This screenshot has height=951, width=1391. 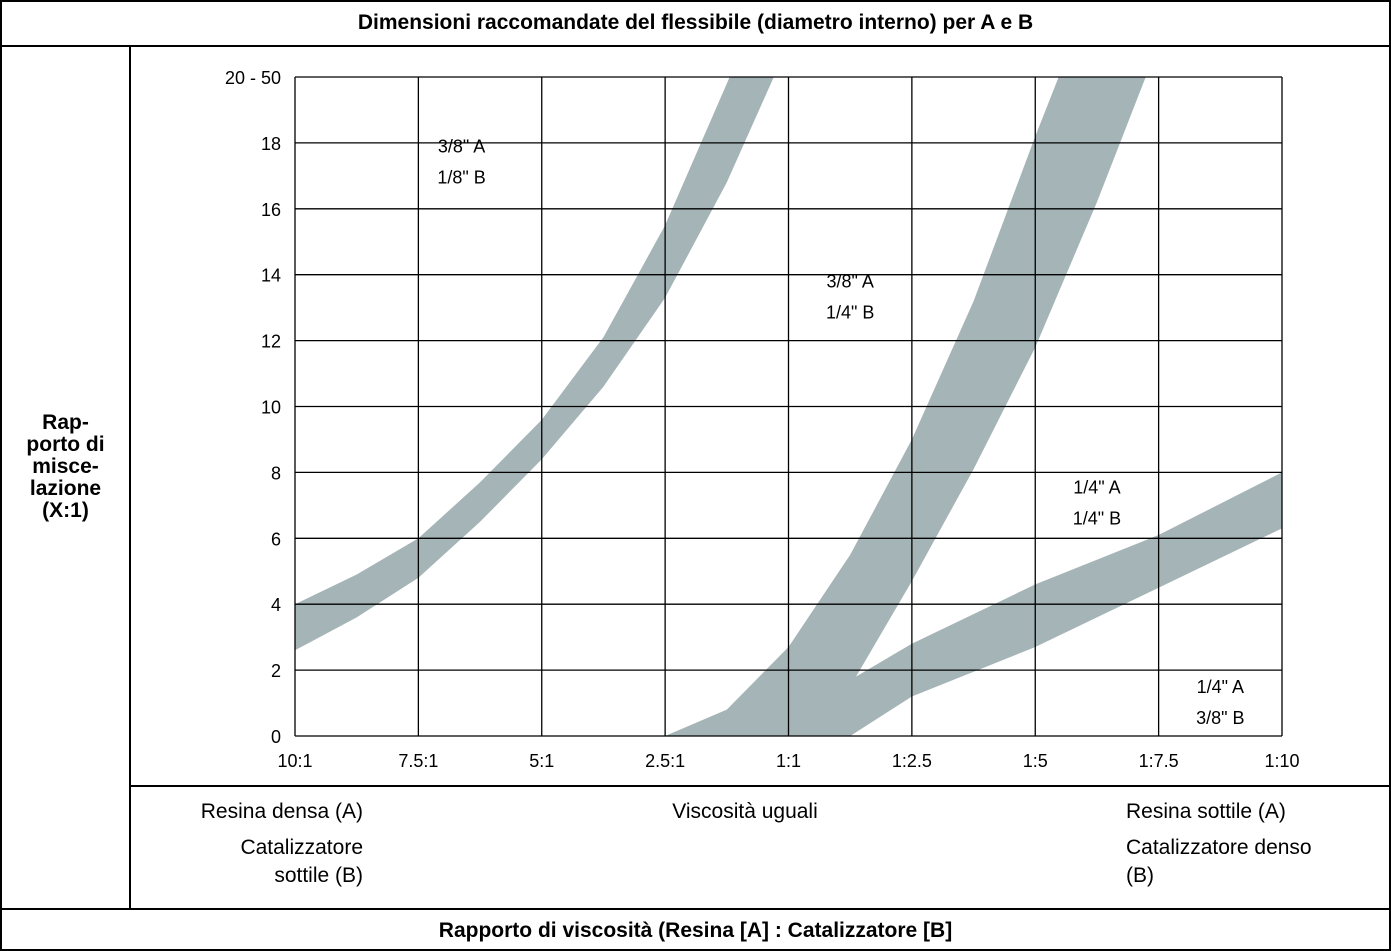 I want to click on left-note-line: Catalizzatore, so click(x=301, y=847).